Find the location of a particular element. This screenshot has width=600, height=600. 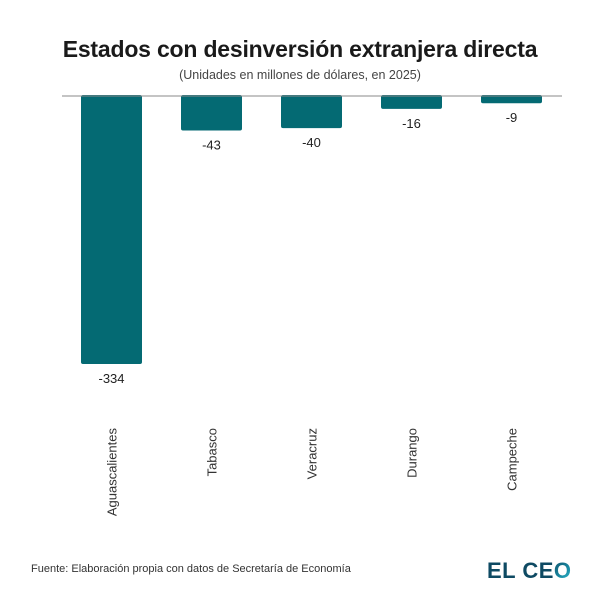

category-label: Veracruz is located at coordinates (312, 453).